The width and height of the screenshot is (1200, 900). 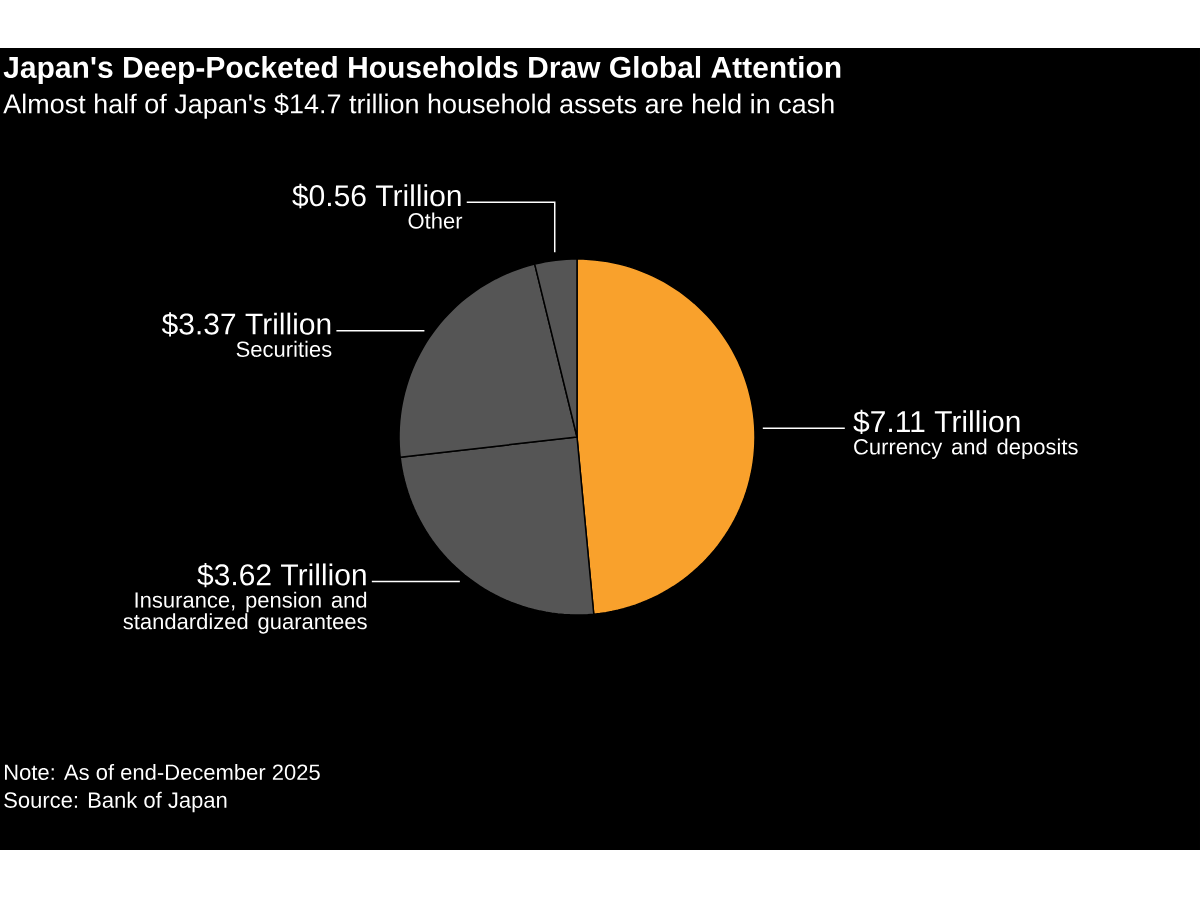 I want to click on chart-title: Japan's Deep-Pocketed Households Draw Global Attention, so click(x=422, y=70).